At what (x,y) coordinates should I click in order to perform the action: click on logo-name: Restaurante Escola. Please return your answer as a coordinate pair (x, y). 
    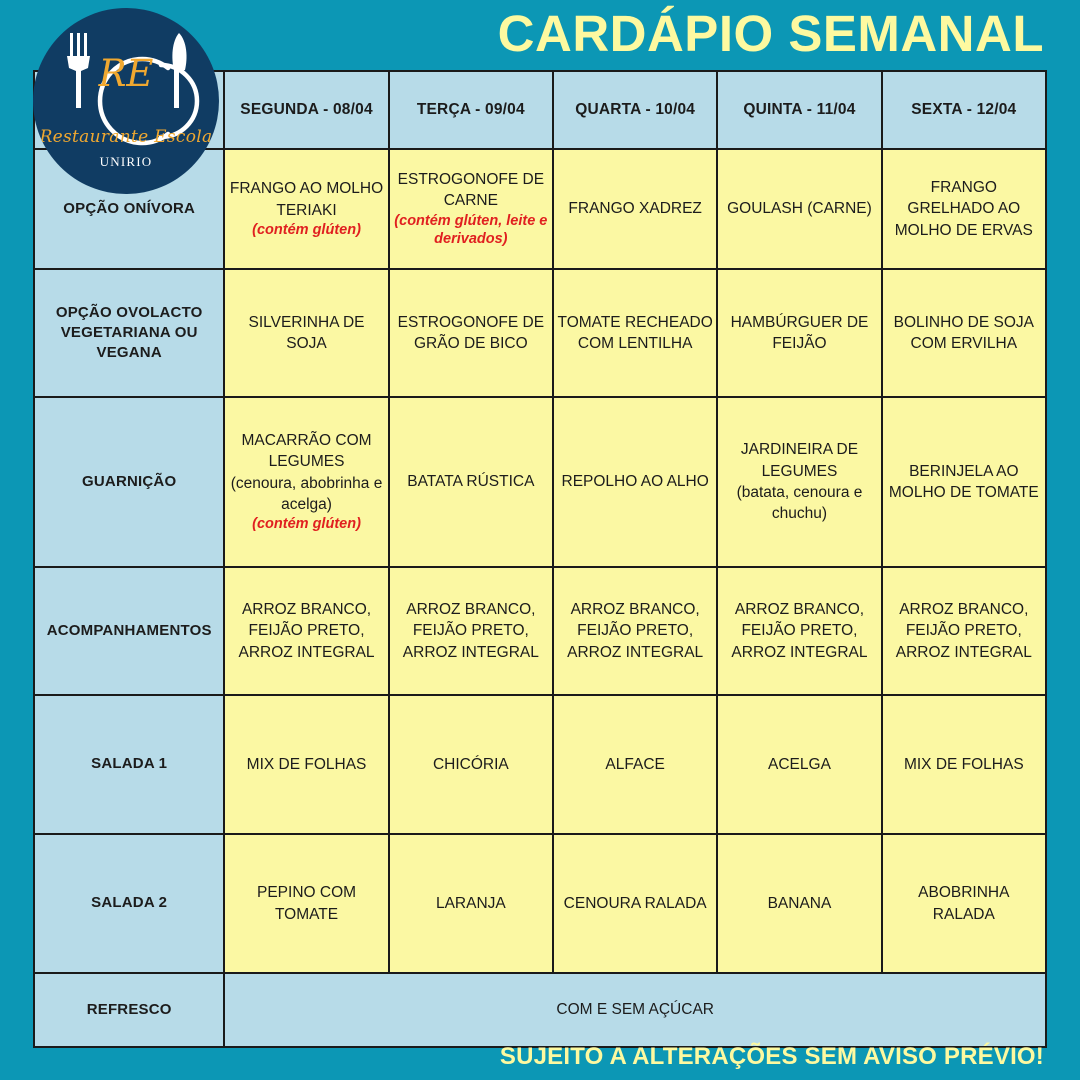
    Looking at the image, I should click on (126, 137).